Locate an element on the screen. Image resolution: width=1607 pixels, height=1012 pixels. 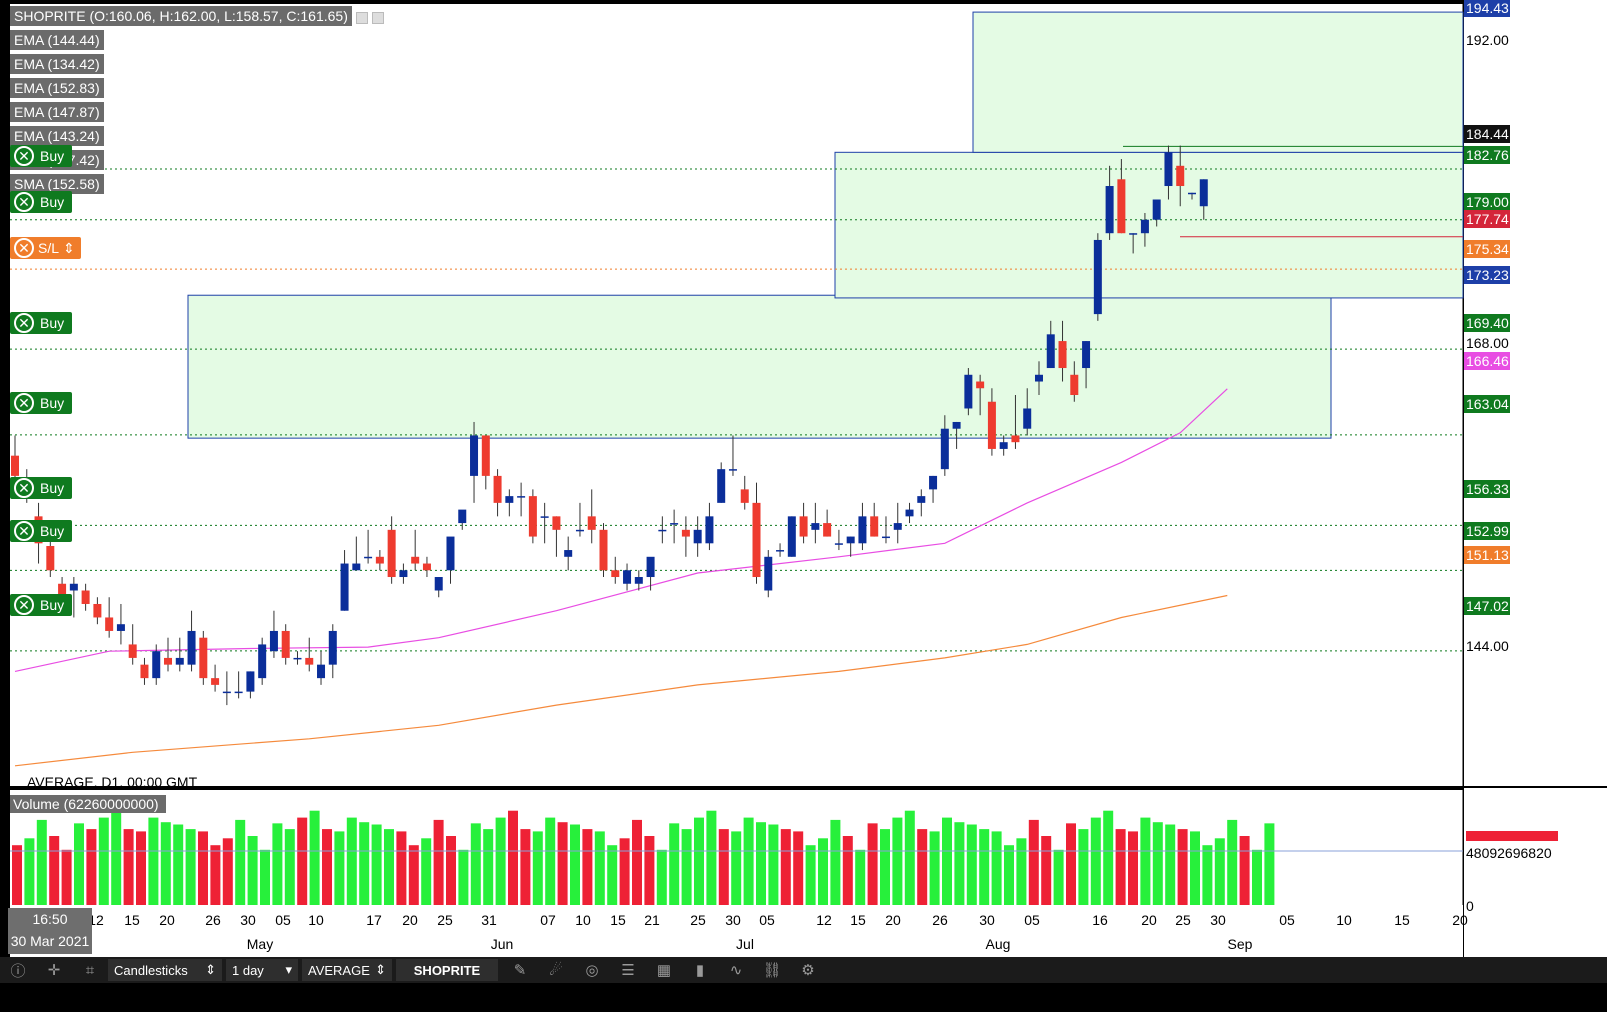
timeframe-select: 1 day ▾ is located at coordinates (262, 970).